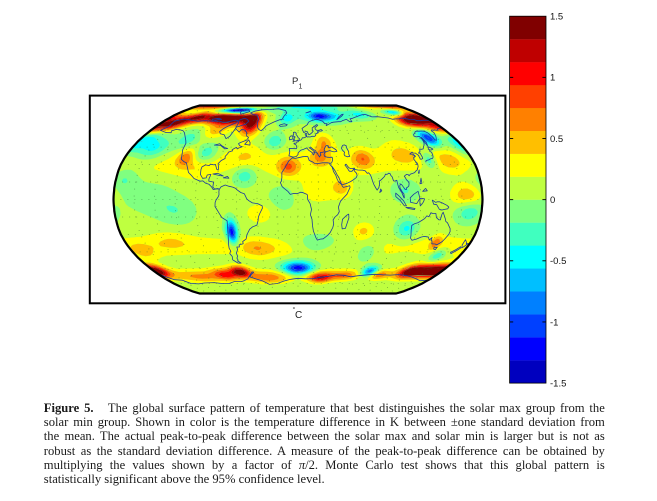  What do you see at coordinates (552, 200) in the screenshot?
I see `svg-text: 0` at bounding box center [552, 200].